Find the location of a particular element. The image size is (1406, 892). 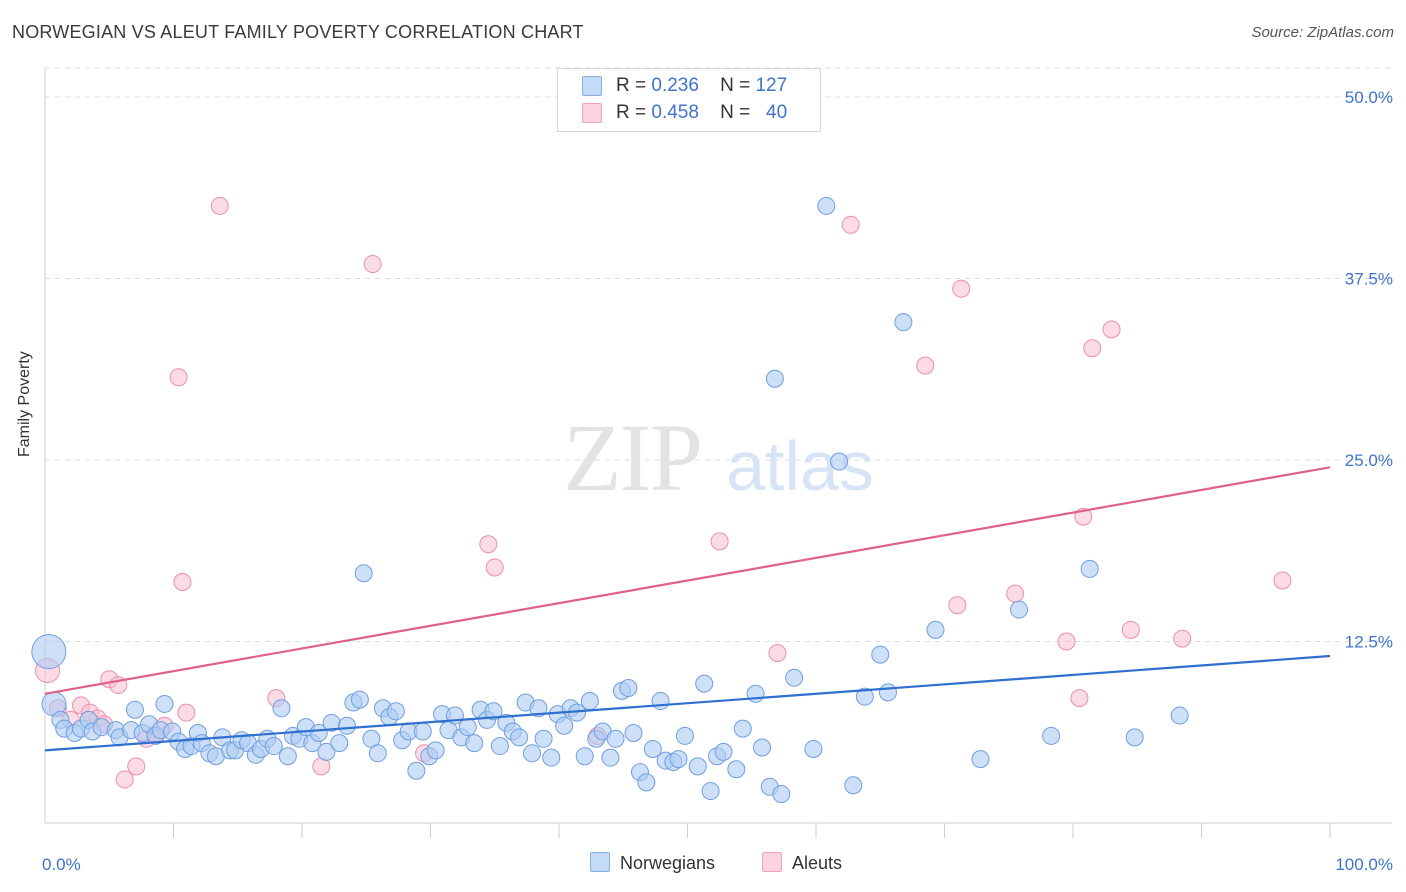

y-tick-label: 50.0% is located at coordinates (1369, 97).